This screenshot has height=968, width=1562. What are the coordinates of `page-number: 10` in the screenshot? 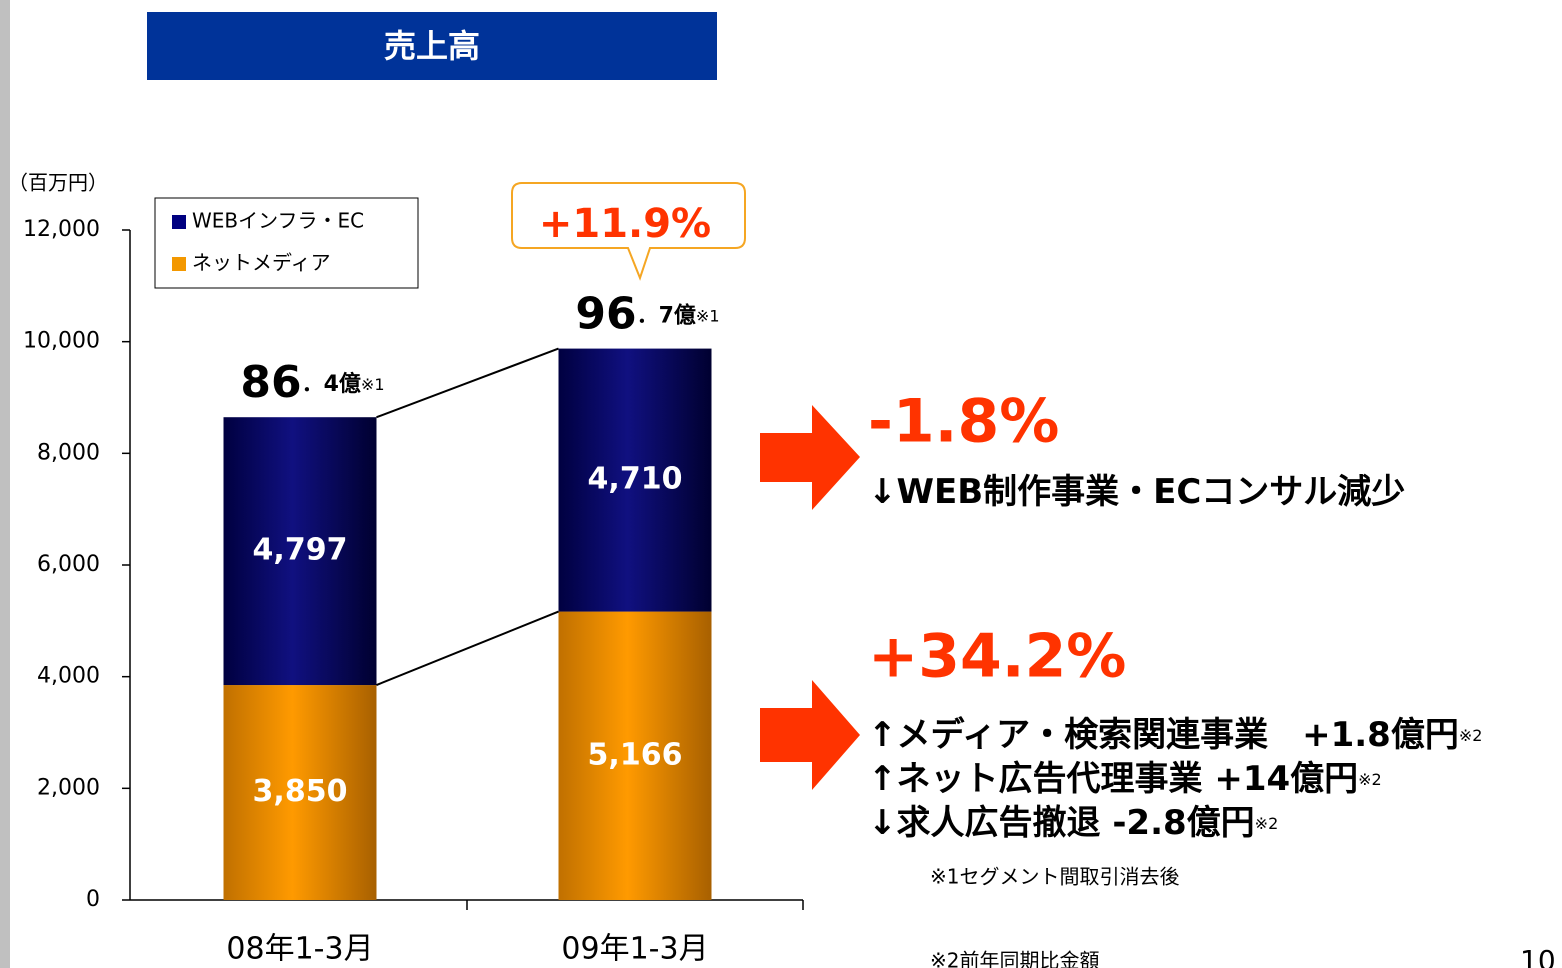 It's located at (1538, 956).